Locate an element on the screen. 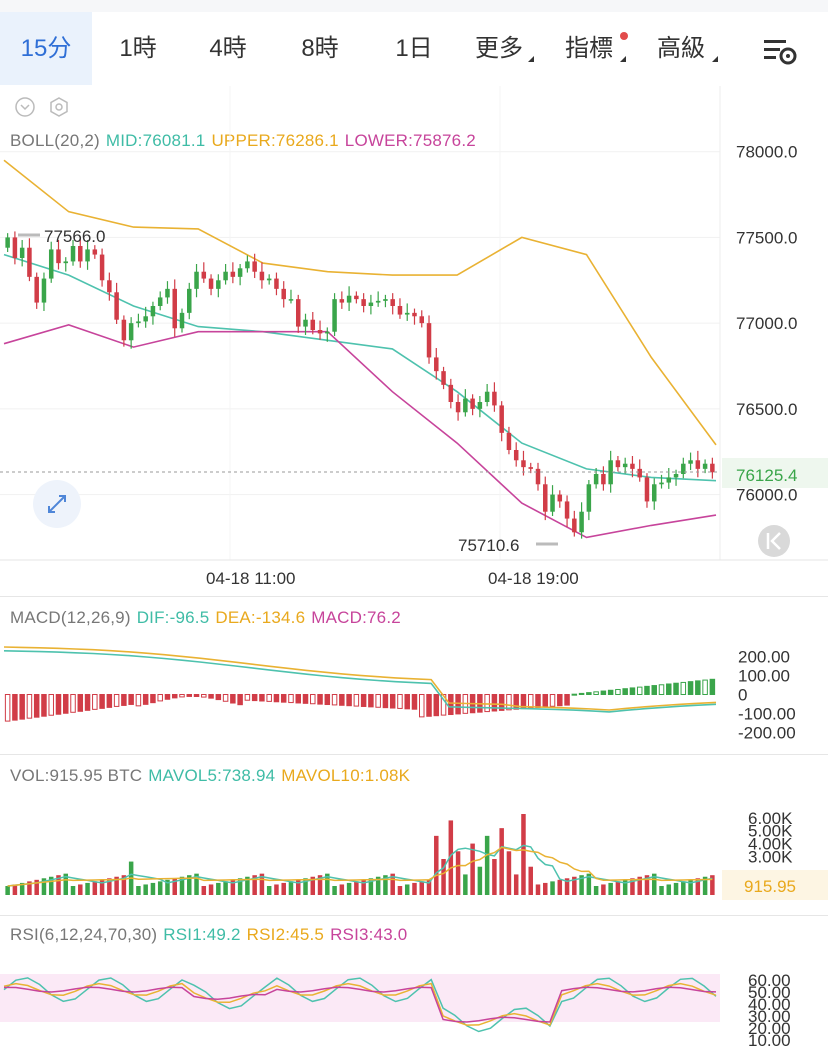  volume-current-box is located at coordinates (775, 885).